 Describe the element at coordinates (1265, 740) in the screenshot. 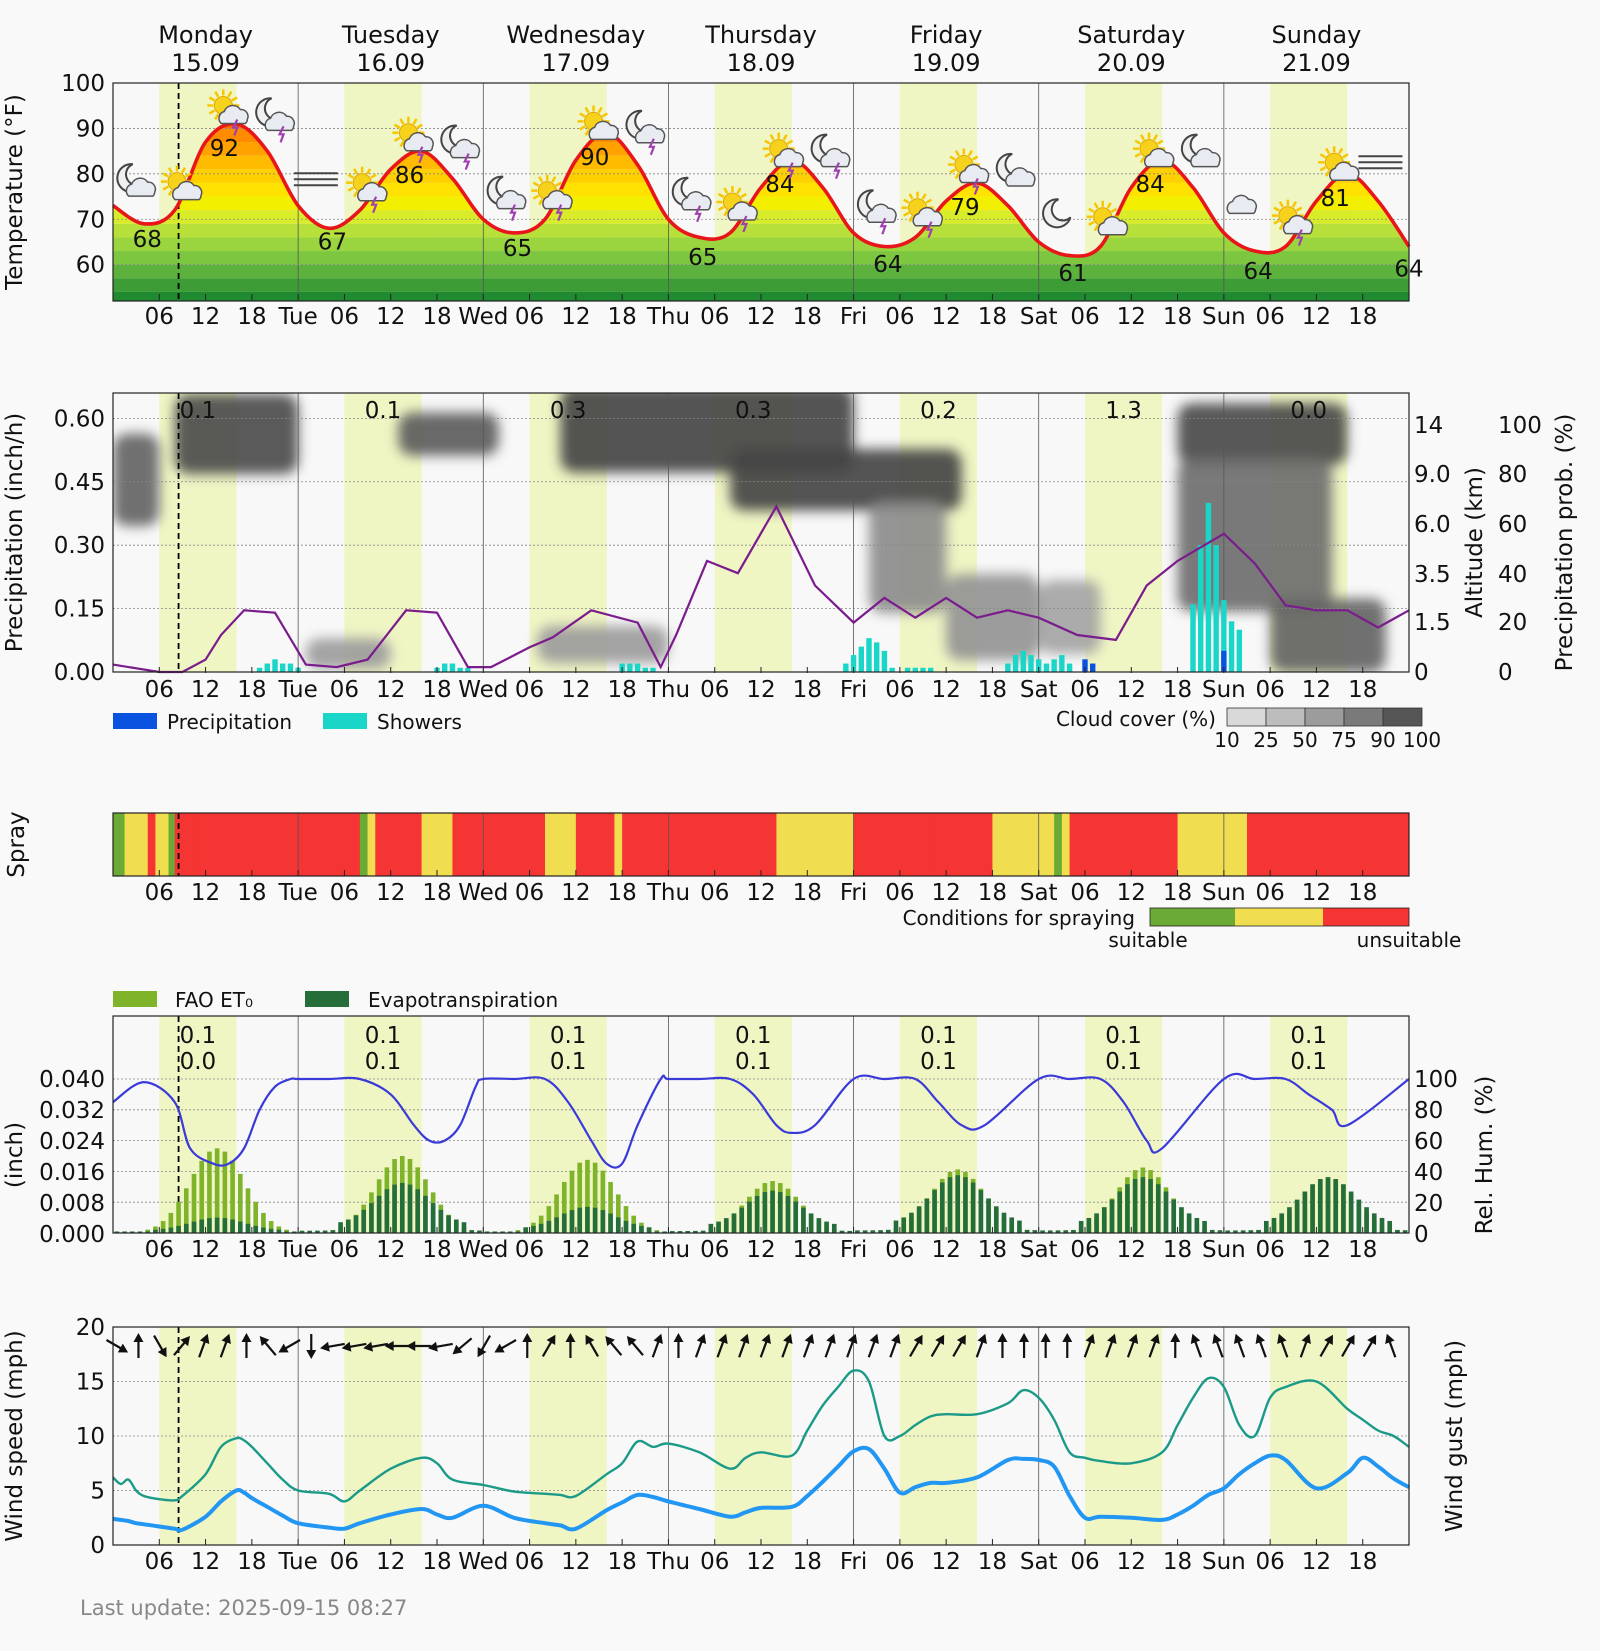

I see `legend-cloud-tick: 25` at that location.